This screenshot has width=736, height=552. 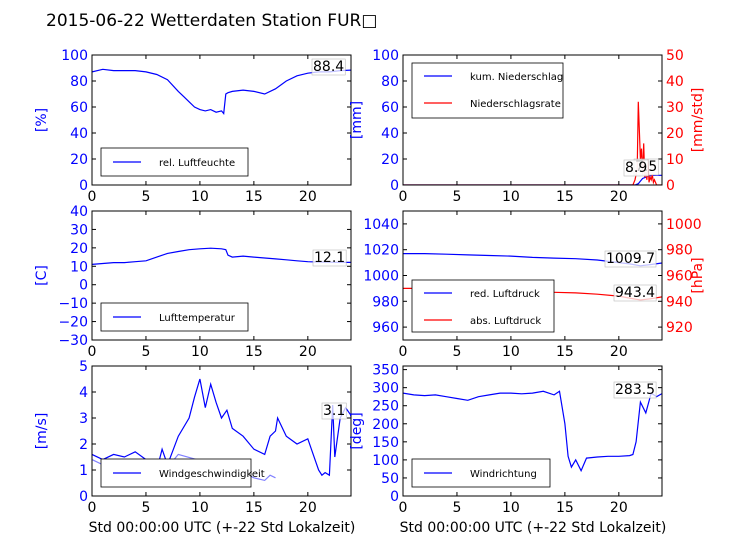 What do you see at coordinates (222, 528) in the screenshot?
I see `x-axis-label-left: Std 00:00:00 UTC (+-22 Std Lokalzeit)` at bounding box center [222, 528].